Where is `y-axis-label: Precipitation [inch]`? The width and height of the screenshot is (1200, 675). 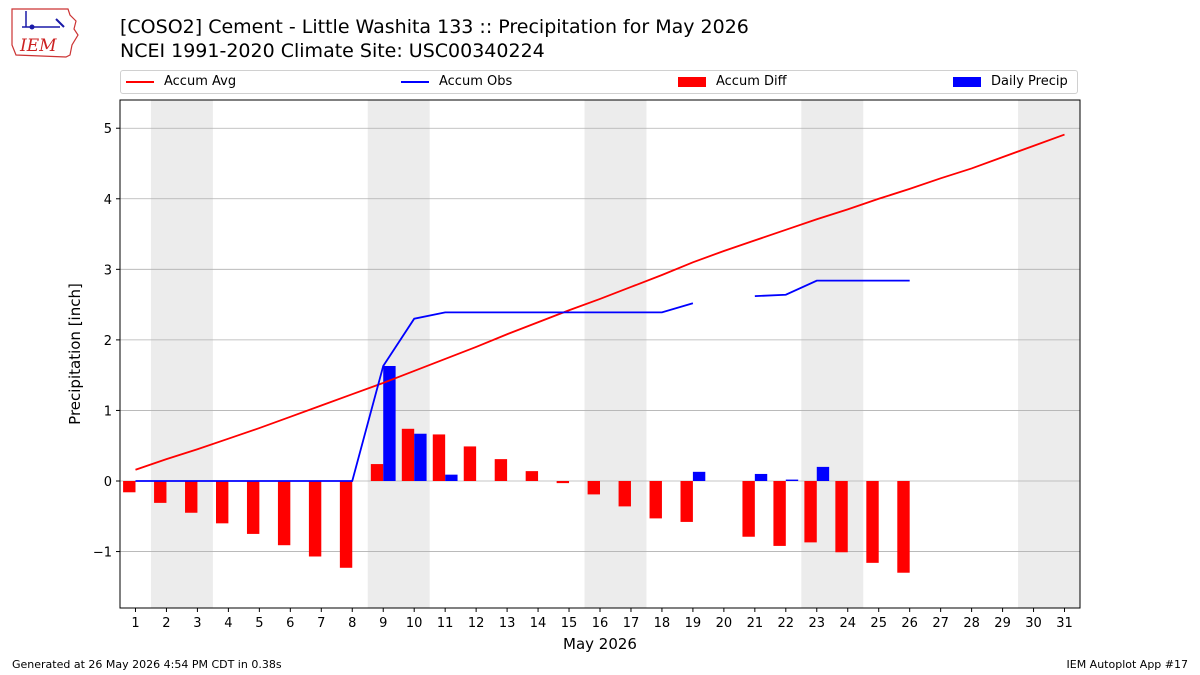 y-axis-label: Precipitation [inch] is located at coordinates (75, 354).